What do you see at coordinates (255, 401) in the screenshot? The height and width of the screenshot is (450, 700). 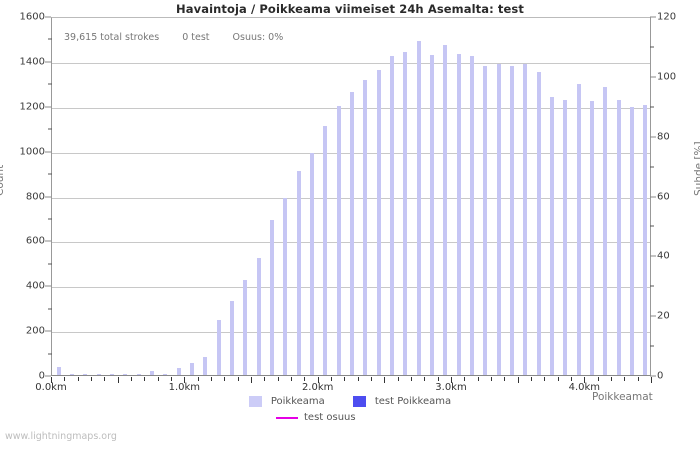 I see `legend-color-swatch-icon` at bounding box center [255, 401].